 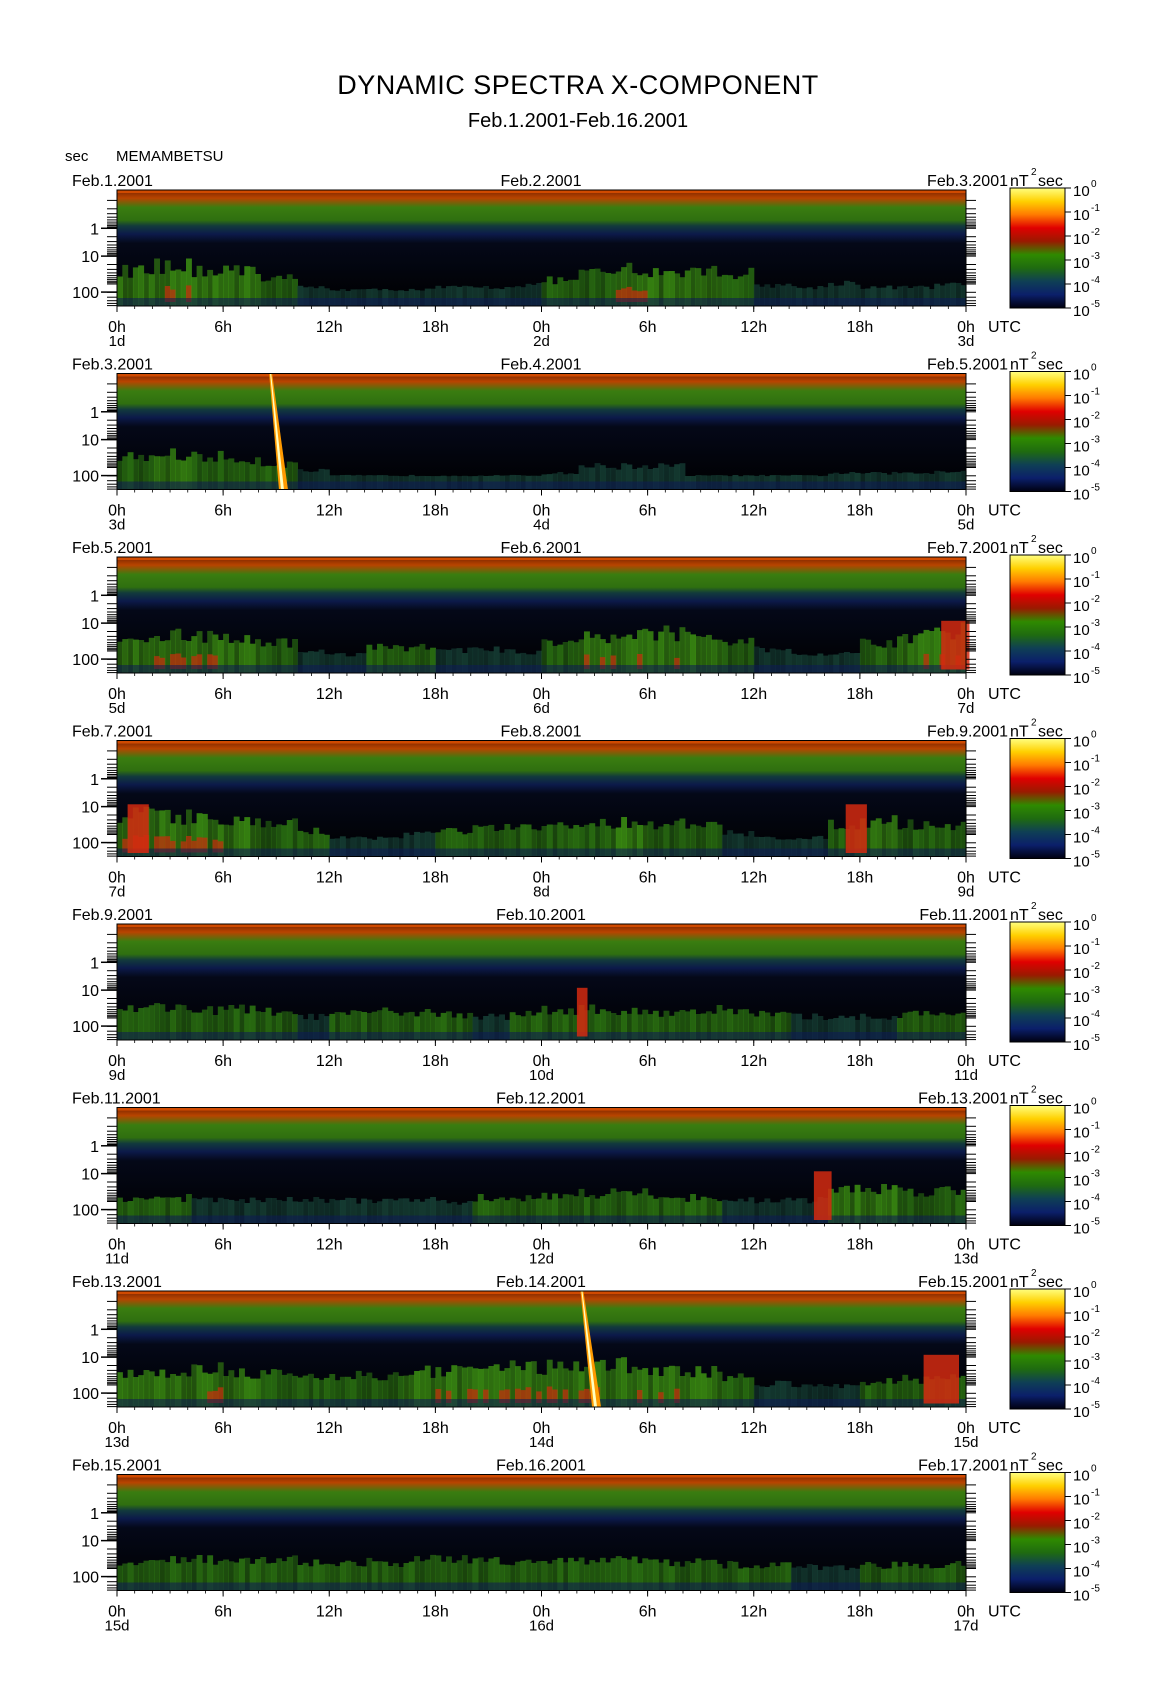 What do you see at coordinates (541, 732) in the screenshot?
I see `panel-center-date: Feb.8.2001` at bounding box center [541, 732].